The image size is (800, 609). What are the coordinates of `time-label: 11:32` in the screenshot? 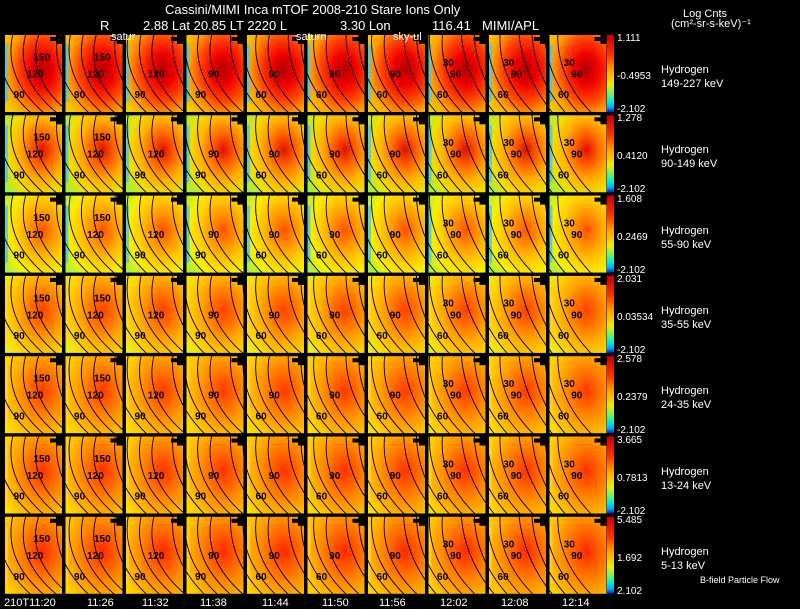 It's located at (155, 603).